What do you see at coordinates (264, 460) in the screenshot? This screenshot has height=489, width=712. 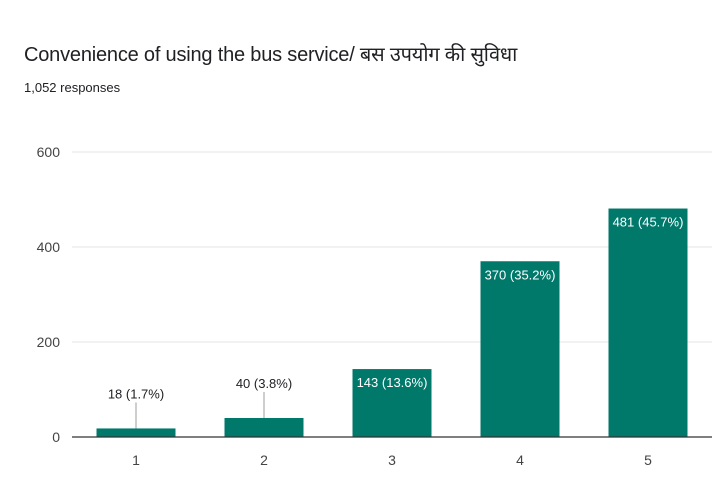 I see `x-tick-label: 2` at bounding box center [264, 460].